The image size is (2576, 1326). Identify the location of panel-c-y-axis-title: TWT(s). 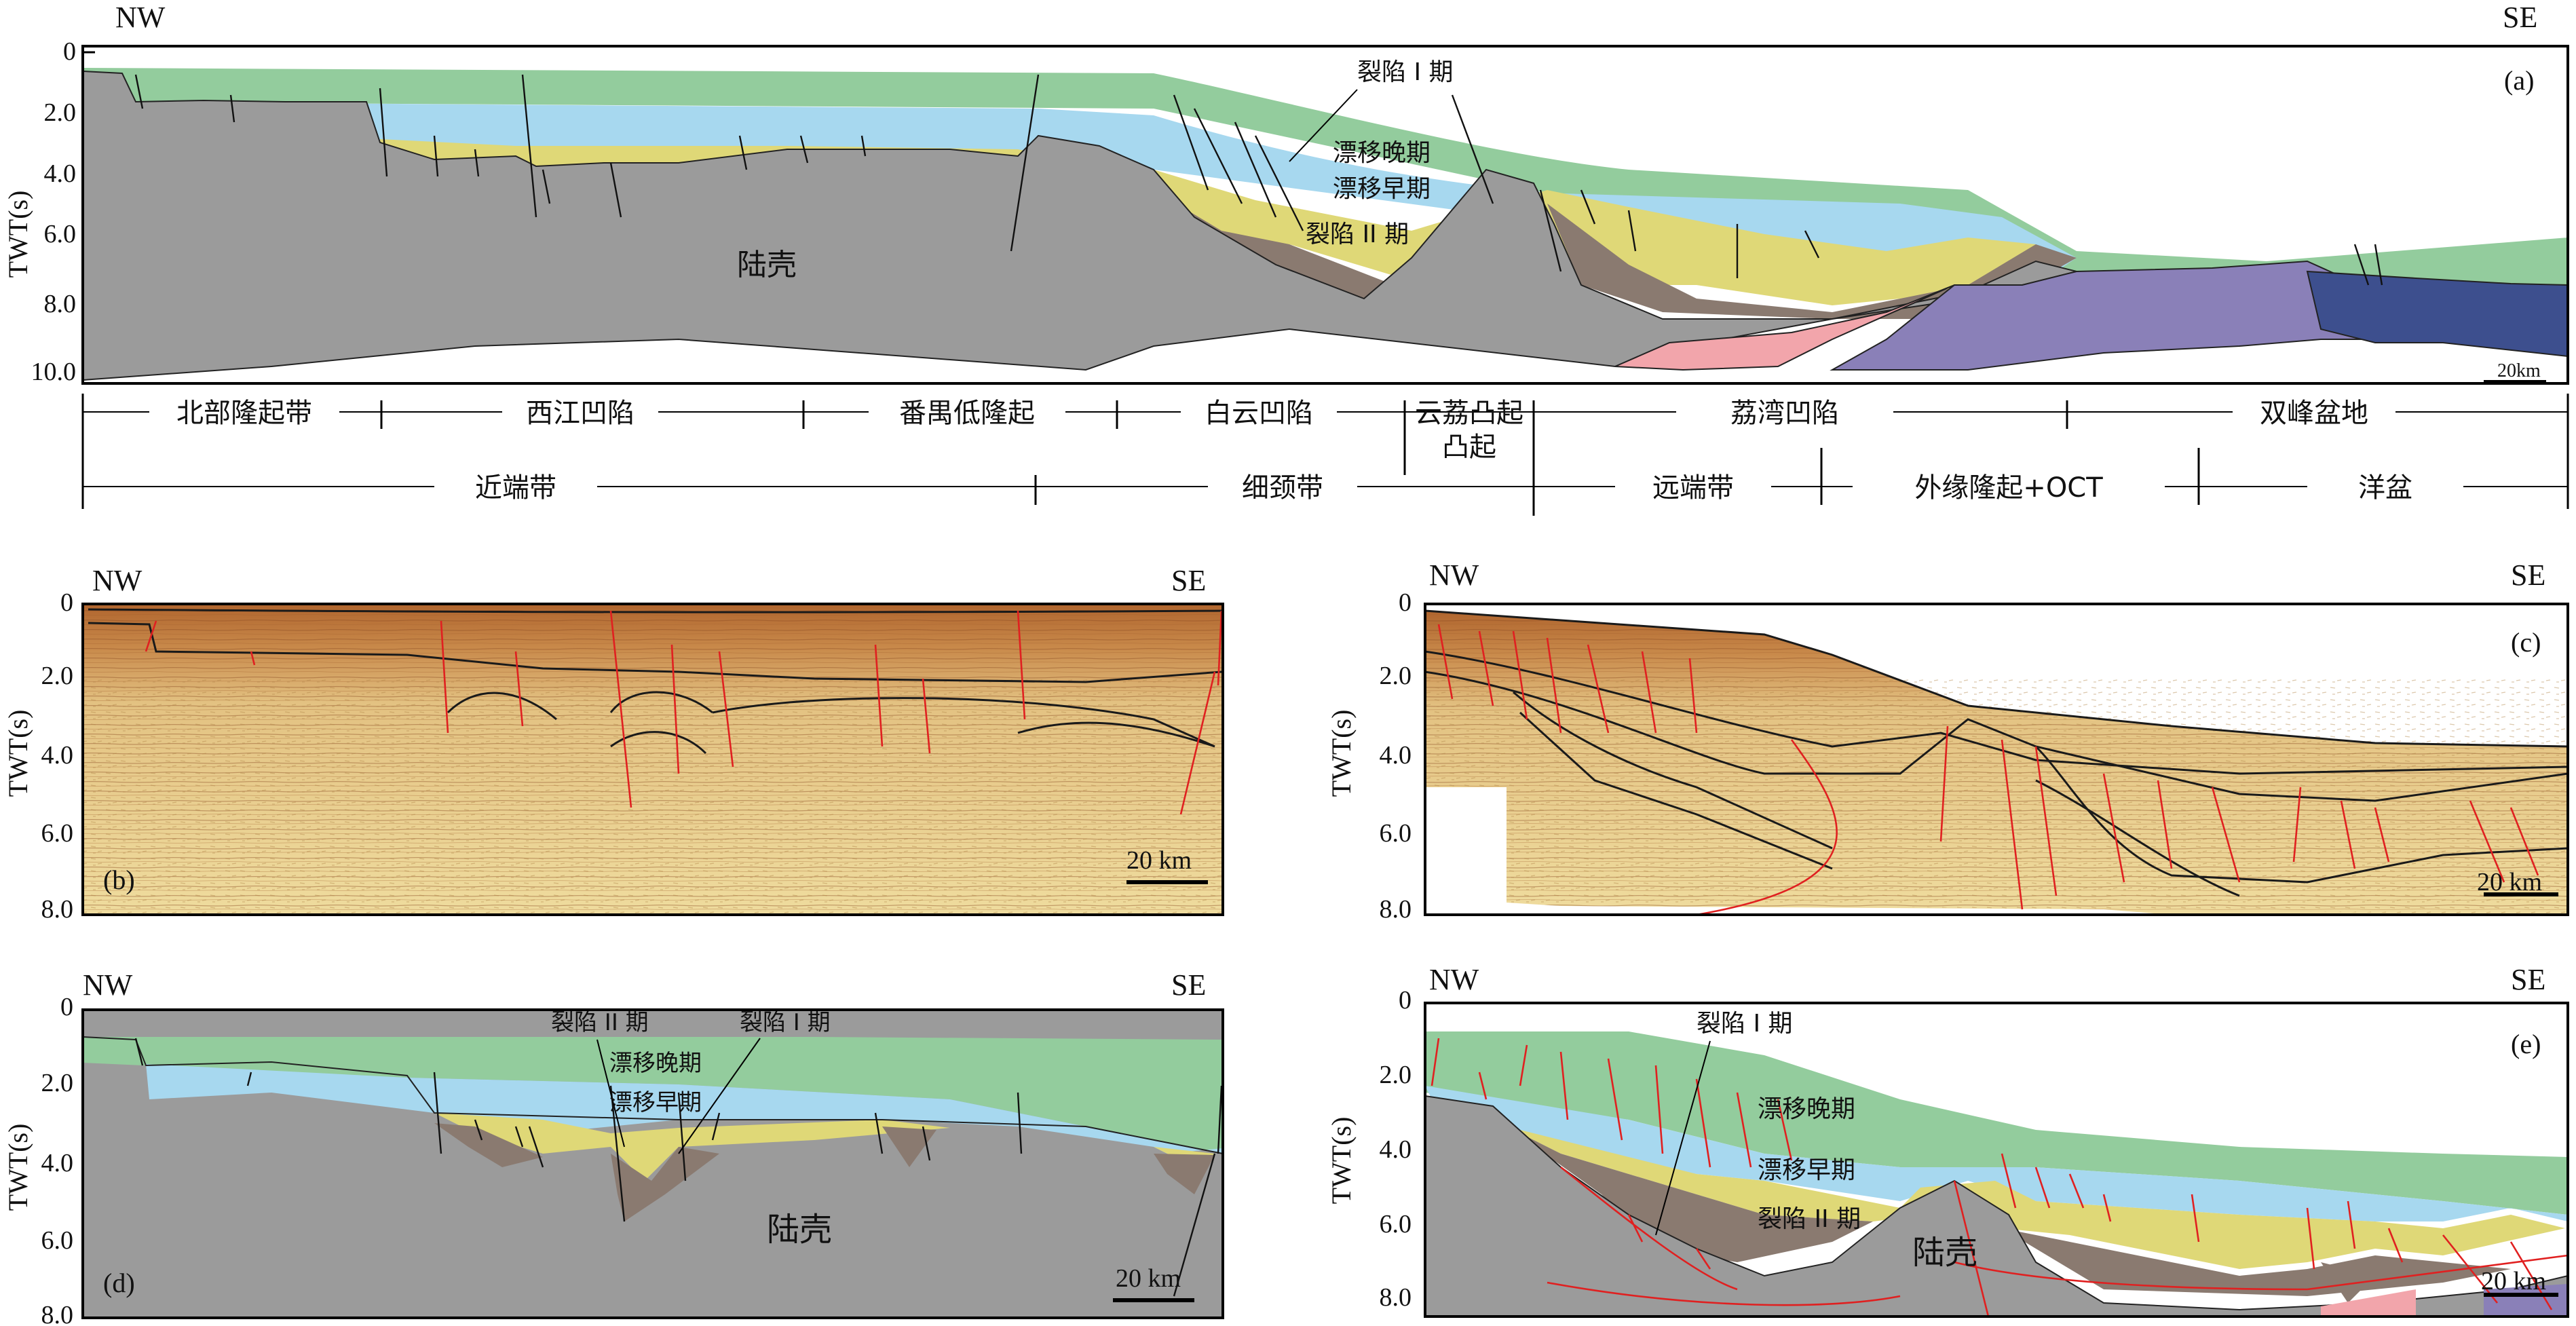
(1341, 753).